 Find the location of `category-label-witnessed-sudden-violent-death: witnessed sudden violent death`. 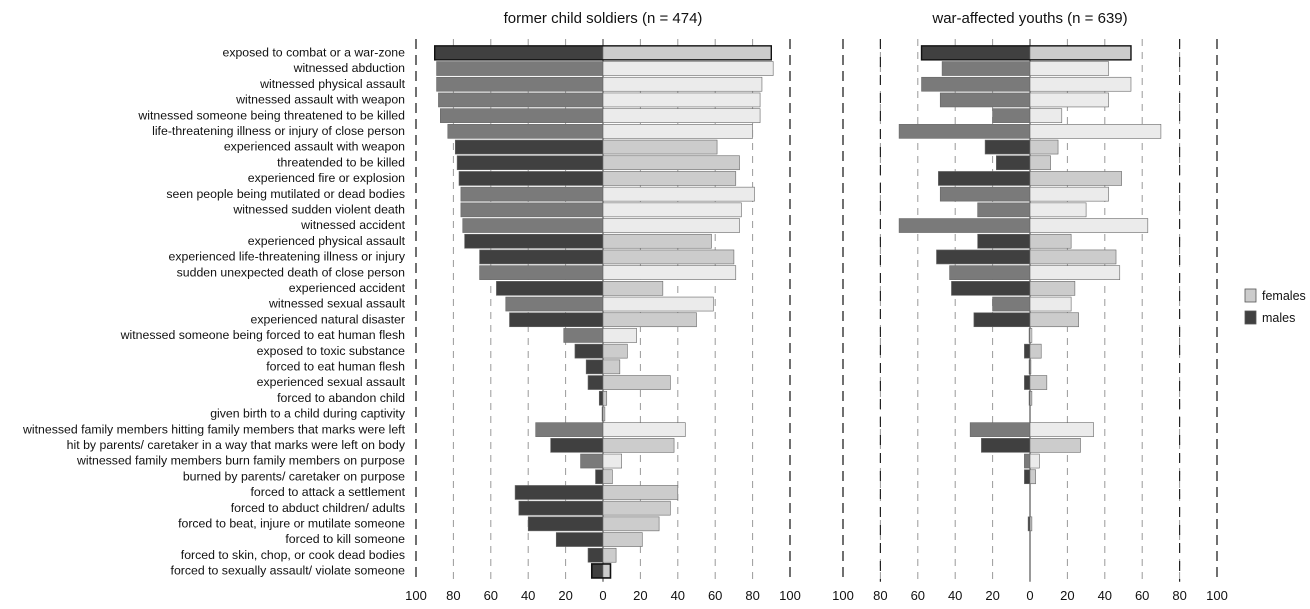

category-label-witnessed-sudden-violent-death: witnessed sudden violent death is located at coordinates (318, 210).